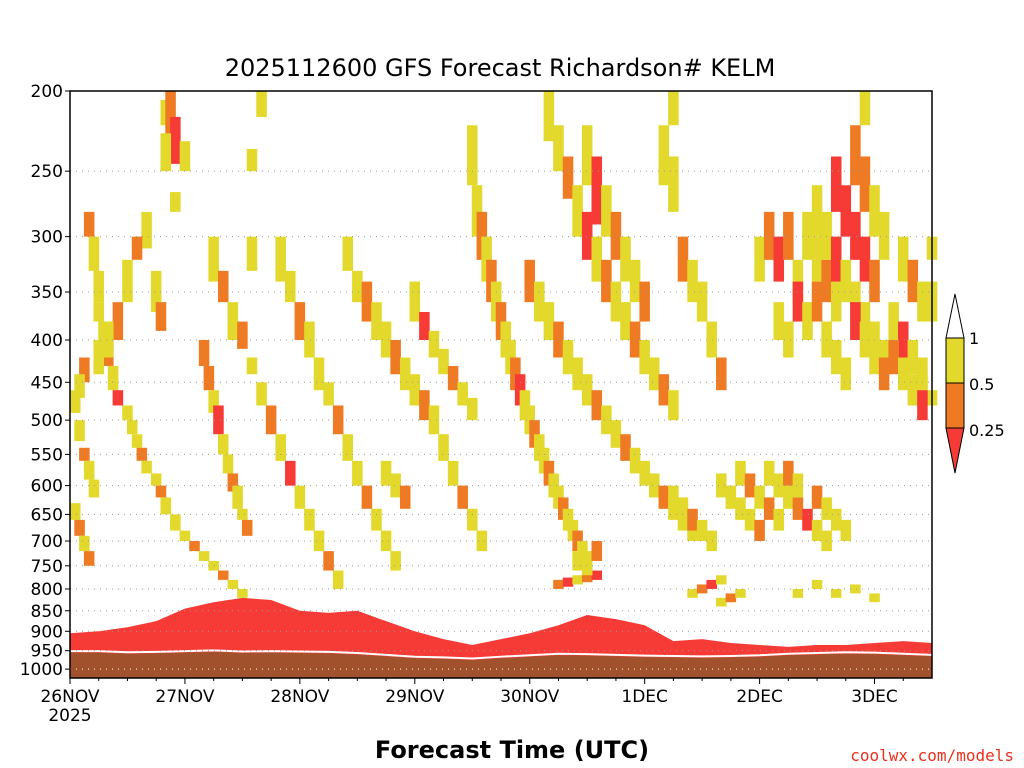 The height and width of the screenshot is (768, 1024). What do you see at coordinates (932, 755) in the screenshot?
I see `credit-link: coolwx.com/models` at bounding box center [932, 755].